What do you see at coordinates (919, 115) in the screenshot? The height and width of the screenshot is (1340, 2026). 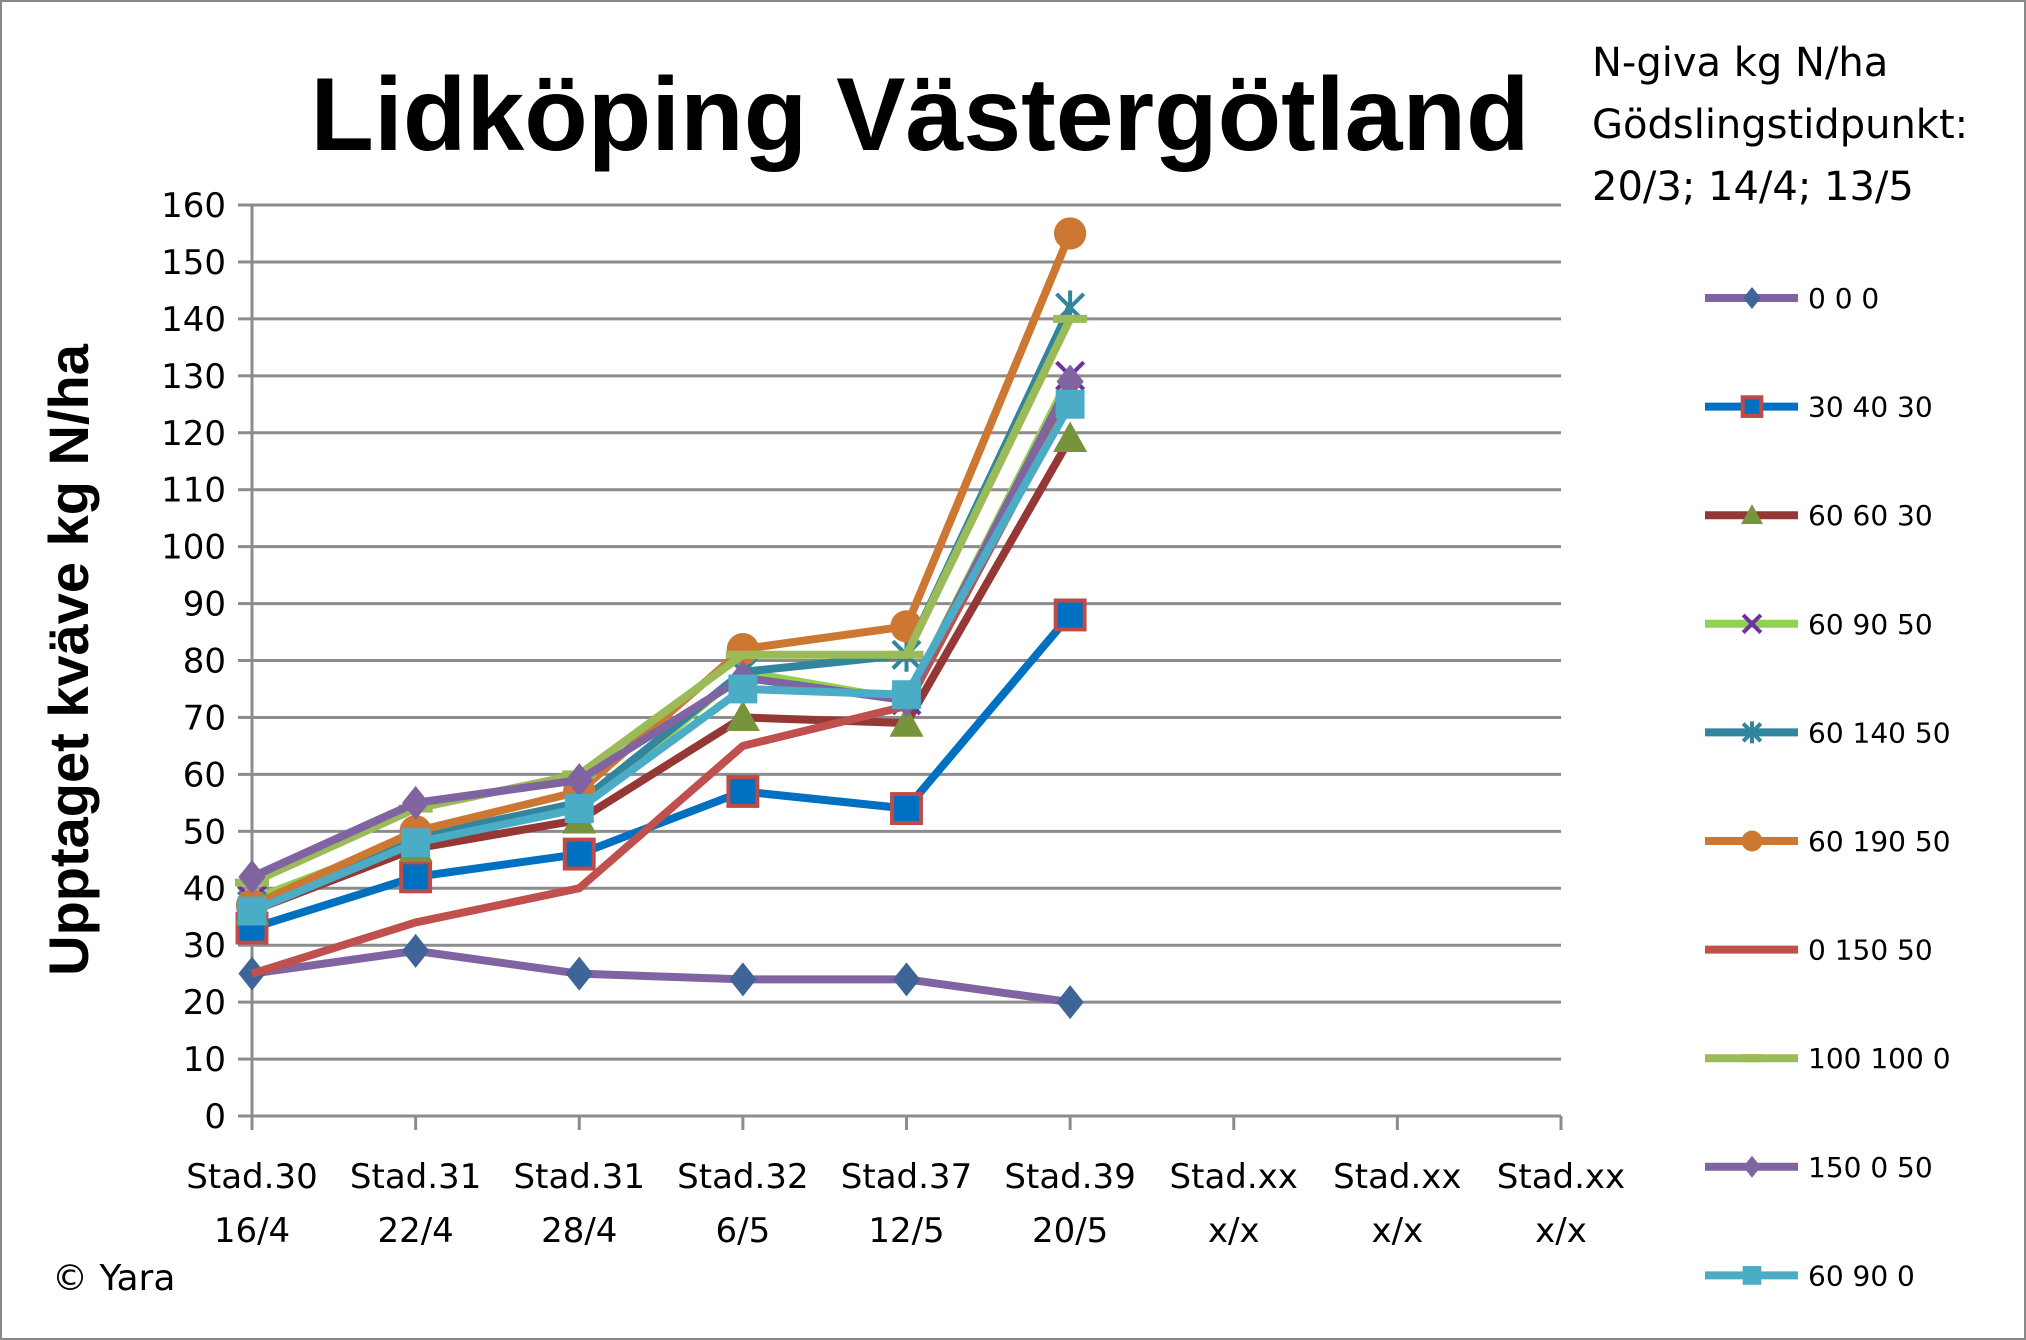 I see `chart-title: Lidköping Västergötland` at bounding box center [919, 115].